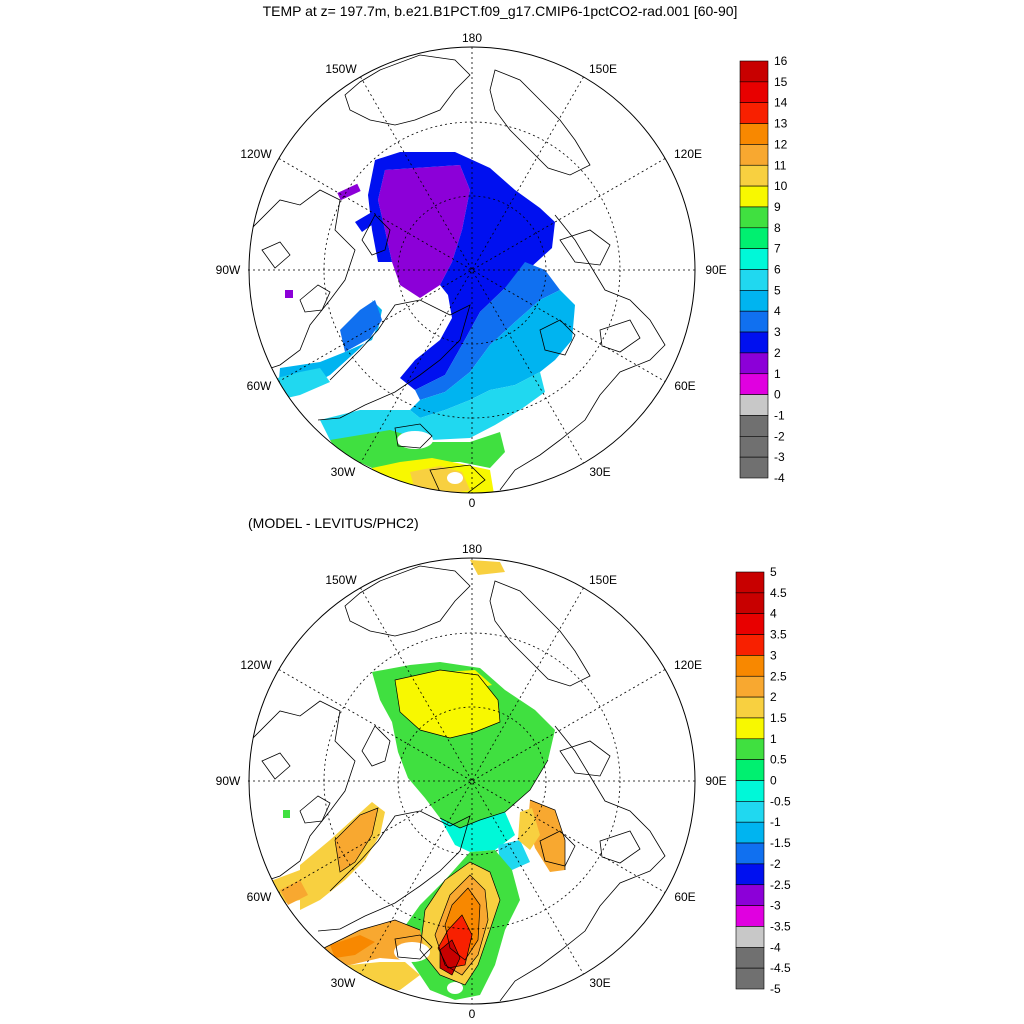  Describe the element at coordinates (472, 38) in the screenshot. I see `lon-label: 180` at that location.